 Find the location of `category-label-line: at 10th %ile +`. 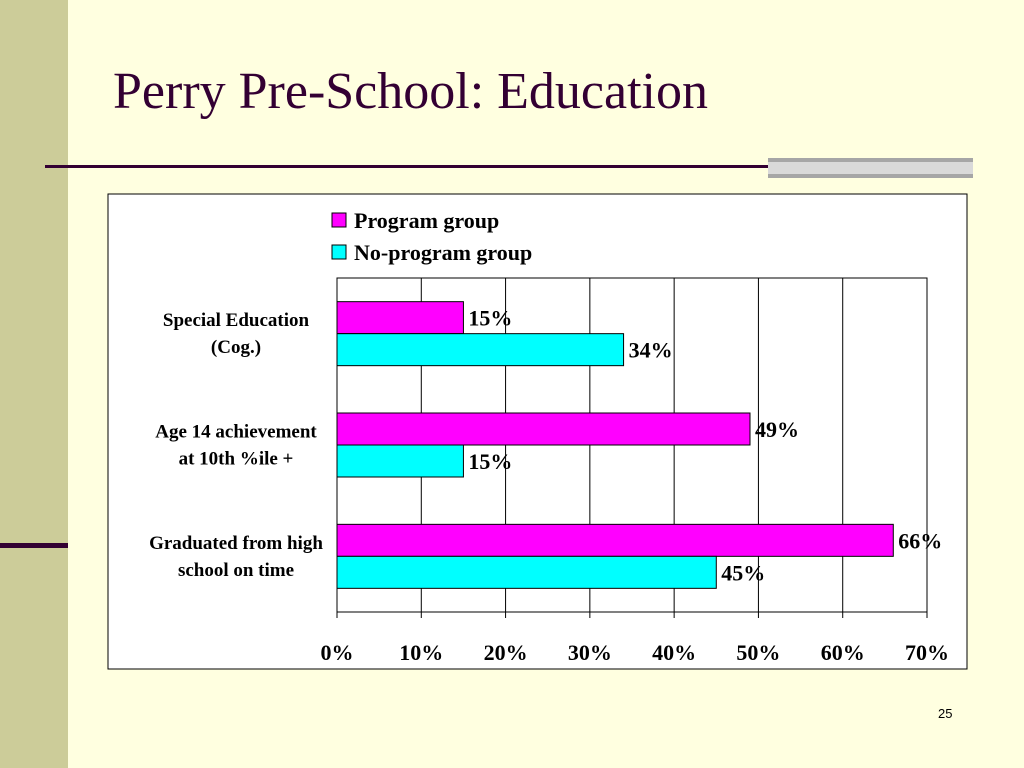

category-label-line: at 10th %ile + is located at coordinates (236, 459).